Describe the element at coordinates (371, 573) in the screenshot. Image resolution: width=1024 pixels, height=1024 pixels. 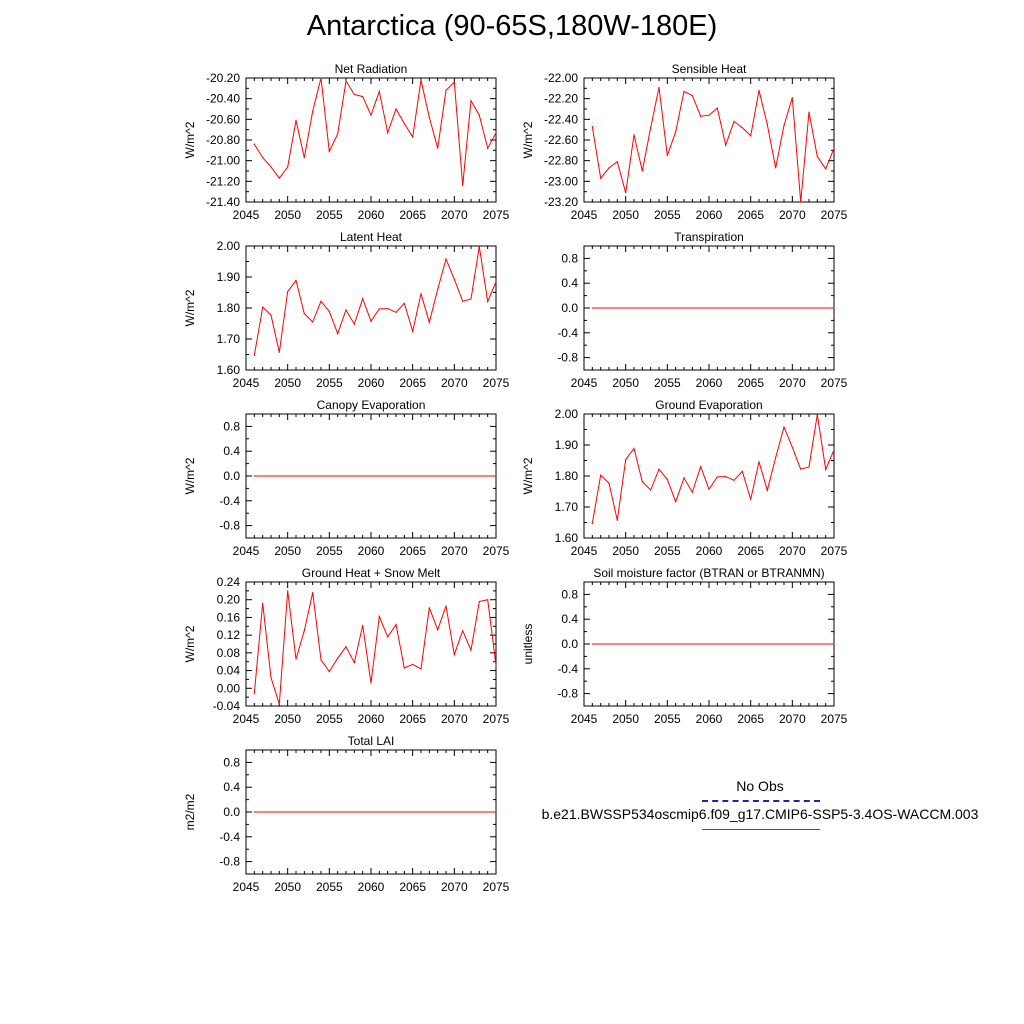
I see `plot-title: Ground Heat + Snow Melt` at that location.